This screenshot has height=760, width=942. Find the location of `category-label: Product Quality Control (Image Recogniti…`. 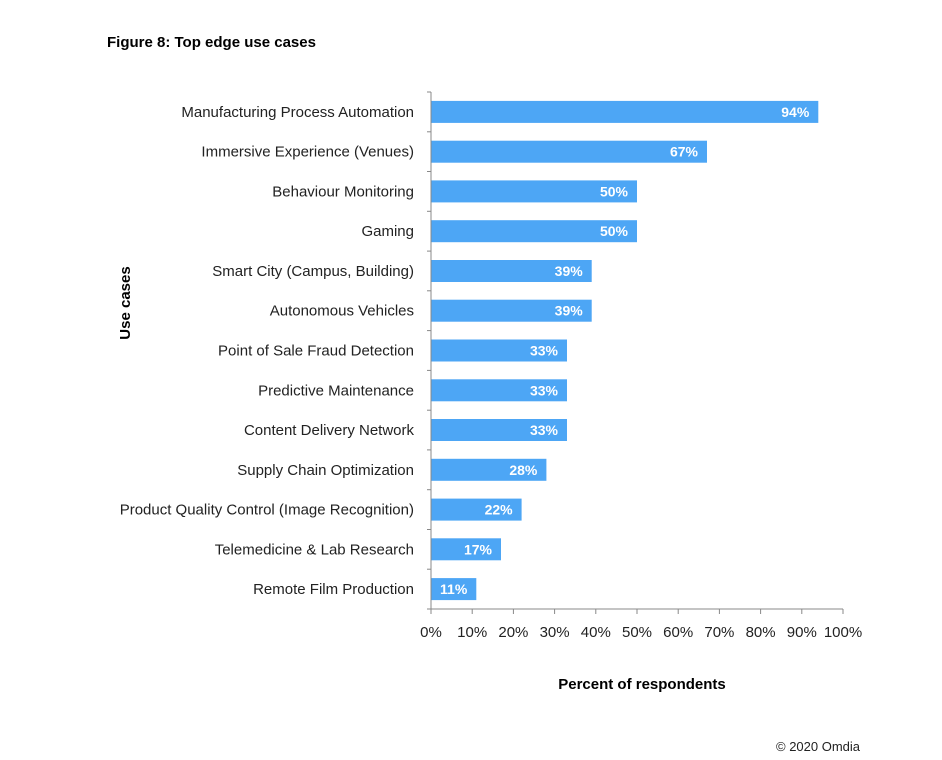

category-label: Product Quality Control (Image Recogniti… is located at coordinates (267, 510).